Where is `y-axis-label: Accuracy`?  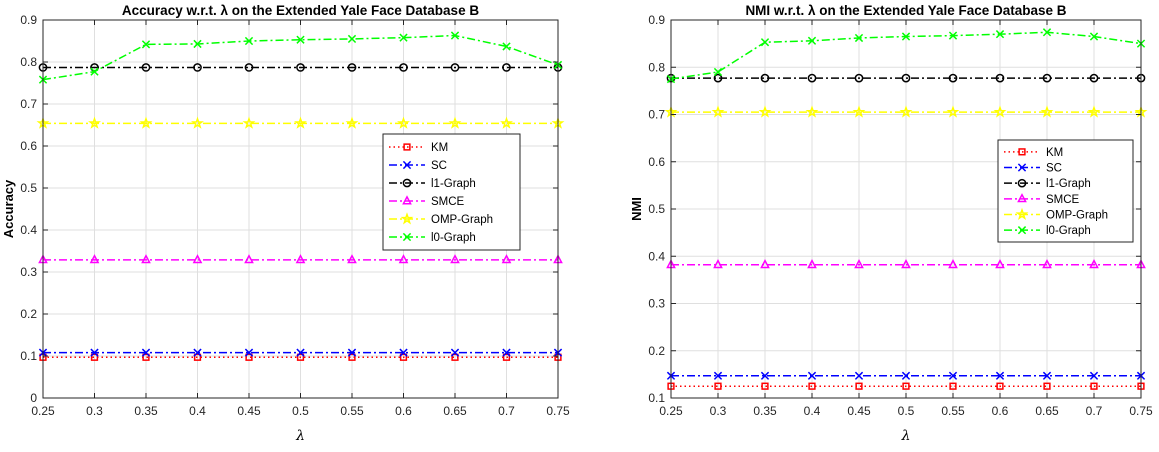
y-axis-label: Accuracy is located at coordinates (8, 208).